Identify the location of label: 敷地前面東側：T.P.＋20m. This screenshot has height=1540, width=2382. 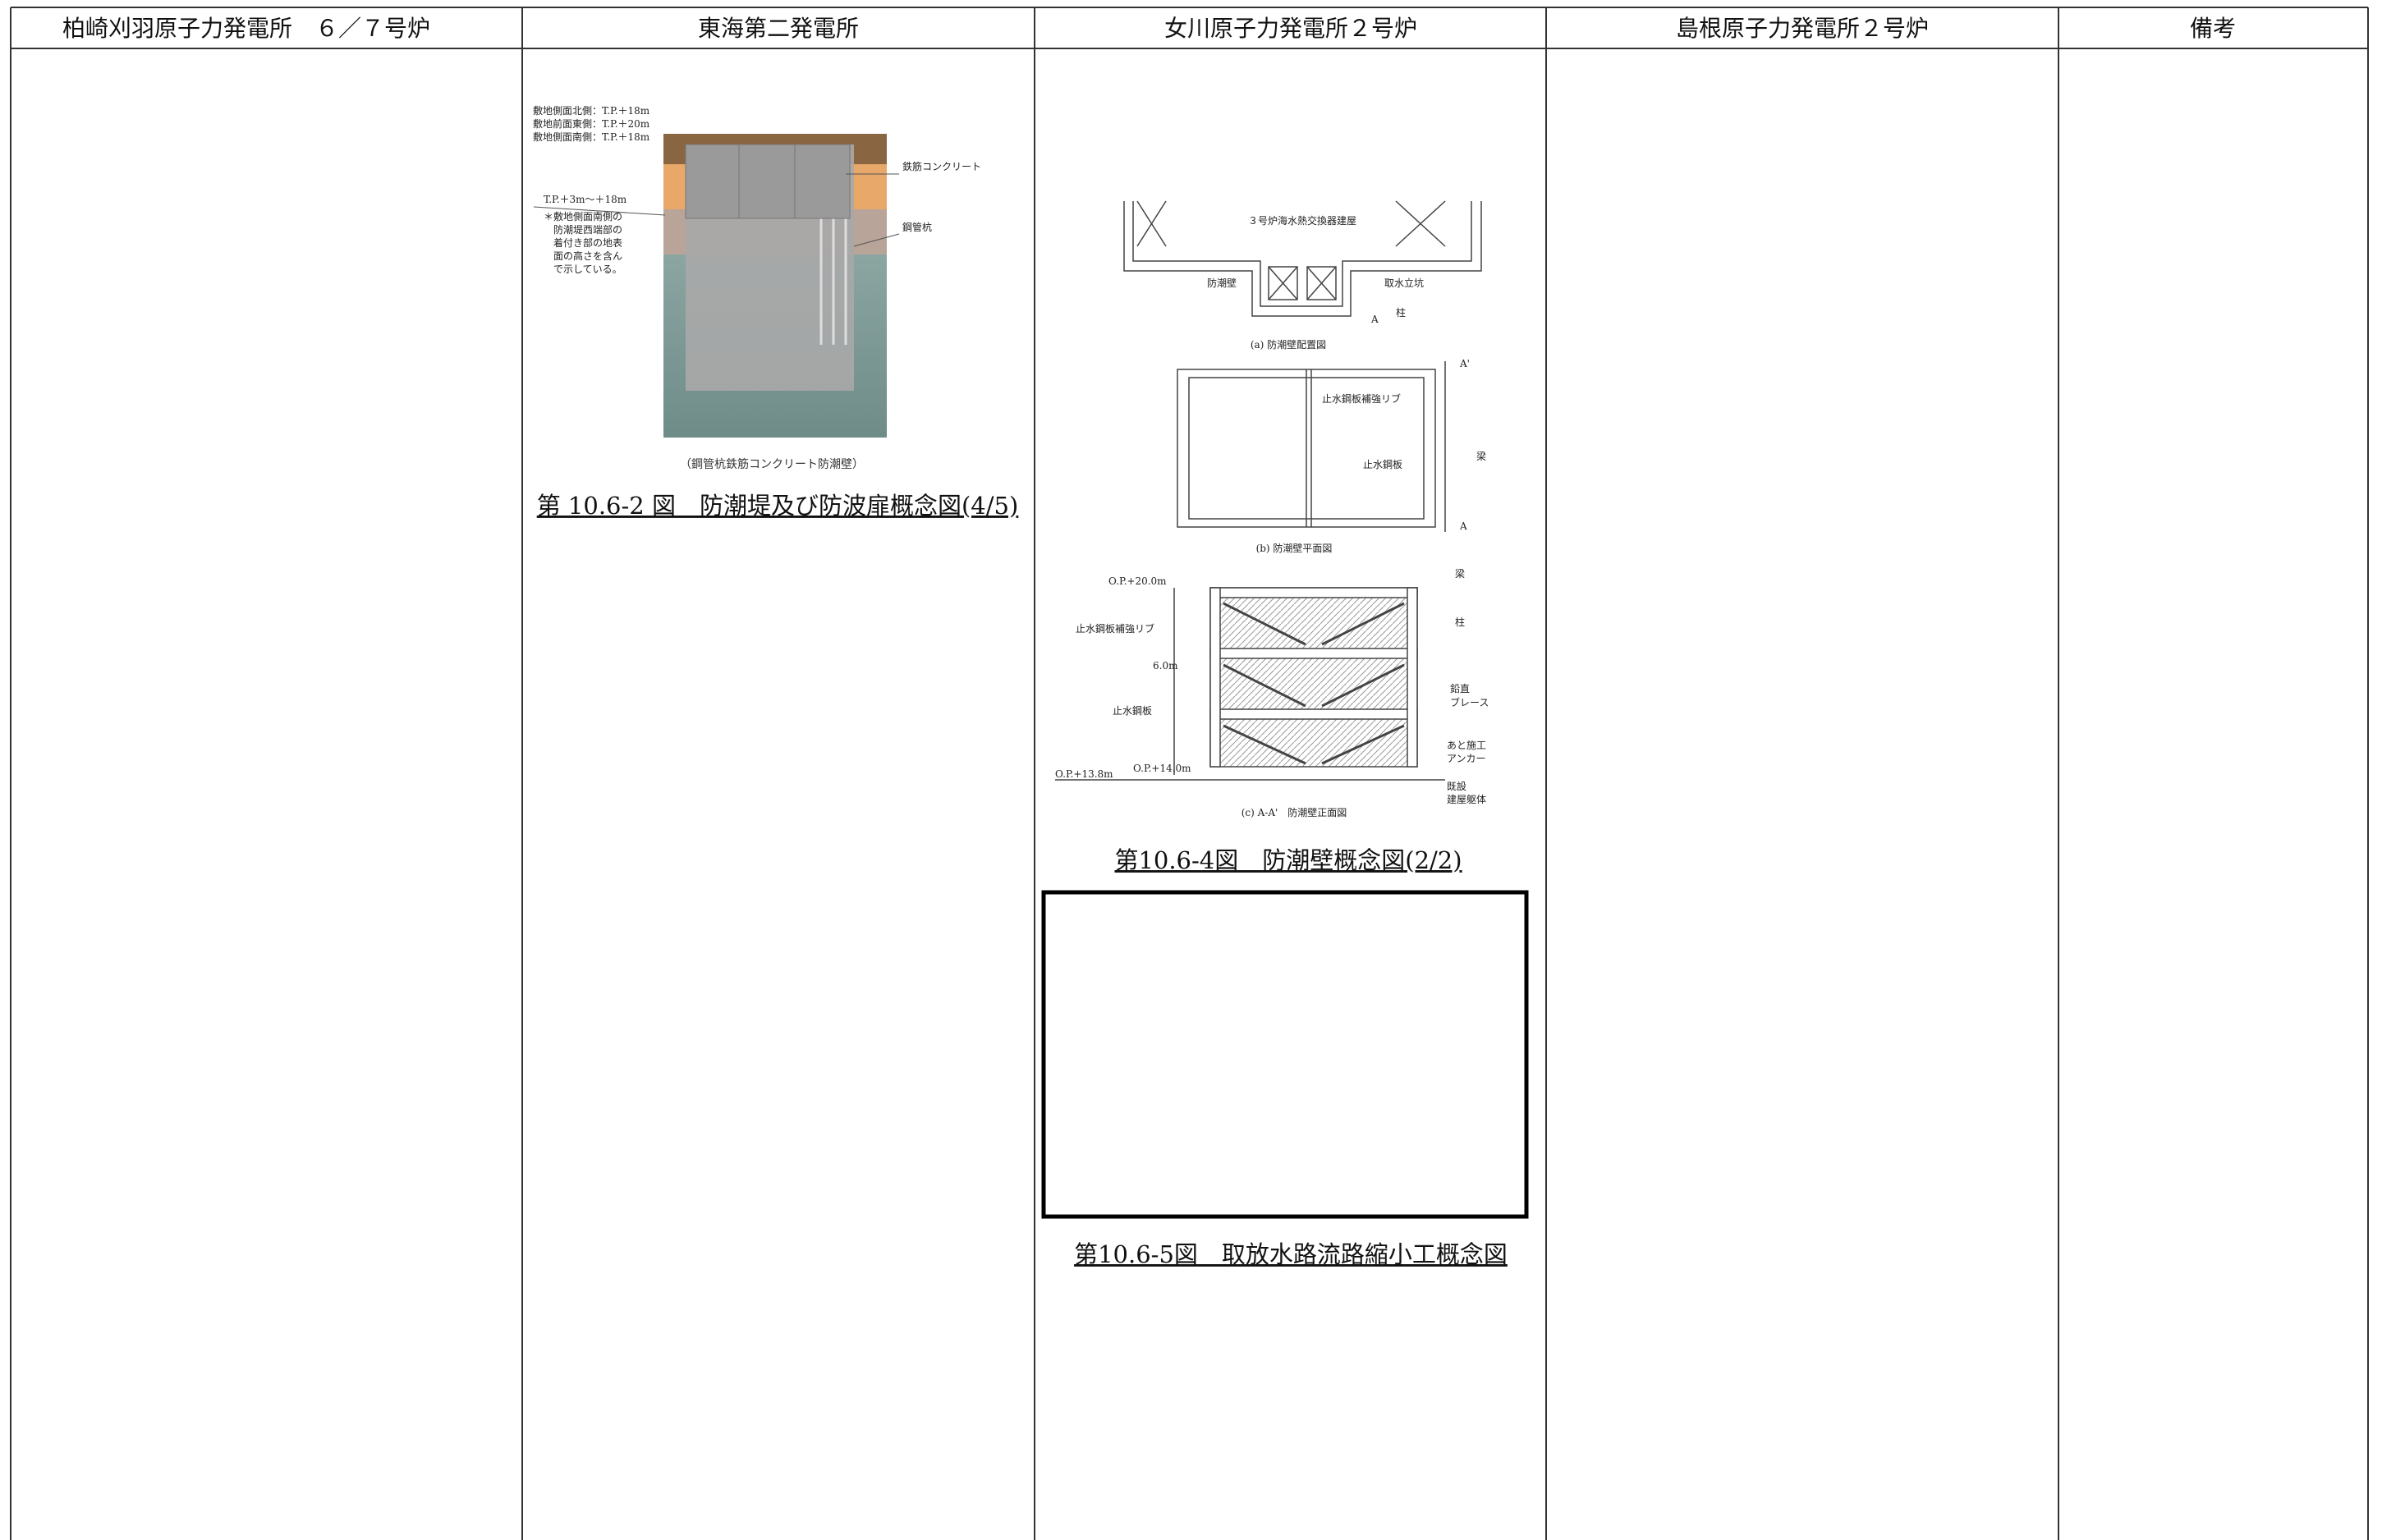
(591, 124).